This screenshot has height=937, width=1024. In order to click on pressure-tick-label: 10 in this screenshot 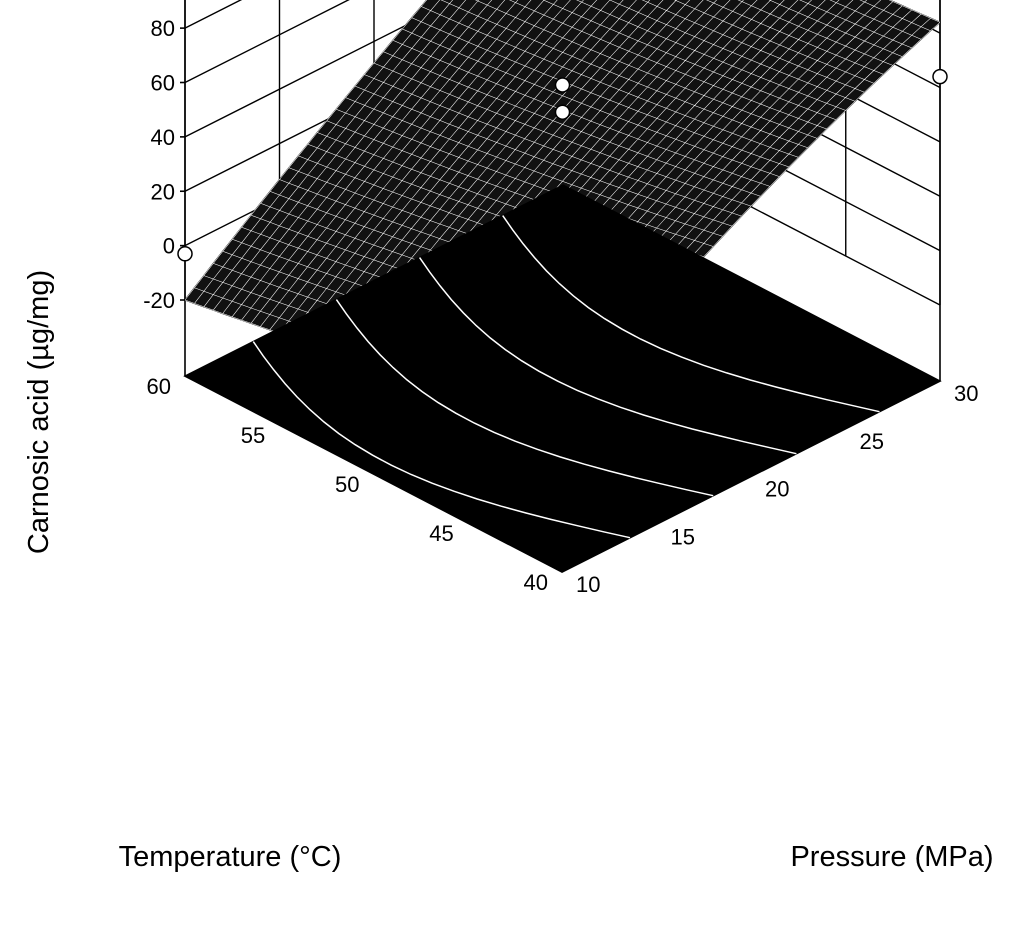, I will do `click(588, 584)`.